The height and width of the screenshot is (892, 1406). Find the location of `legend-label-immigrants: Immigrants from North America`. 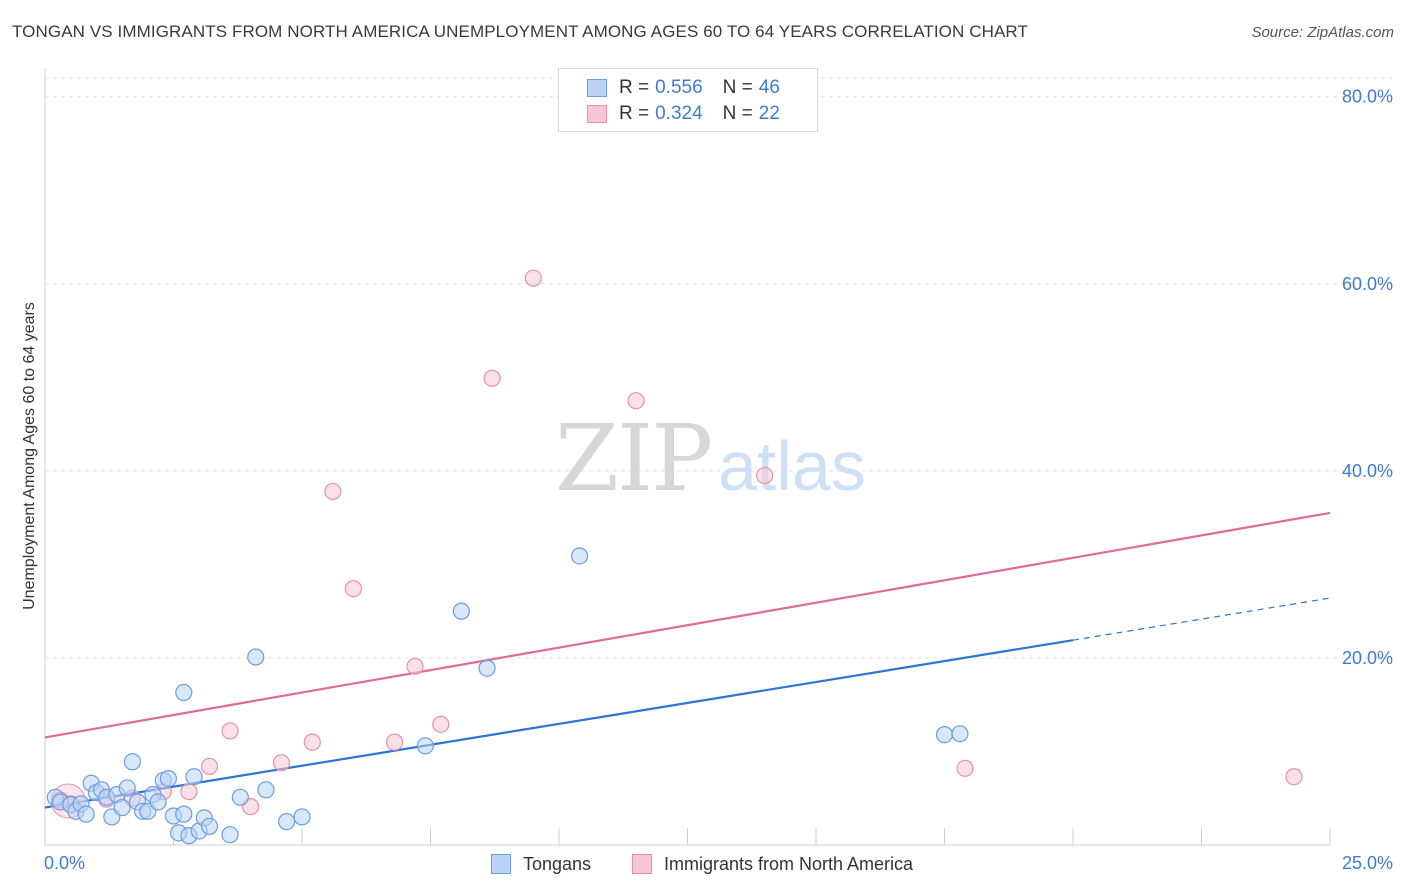

legend-label-immigrants: Immigrants from North America is located at coordinates (789, 863).